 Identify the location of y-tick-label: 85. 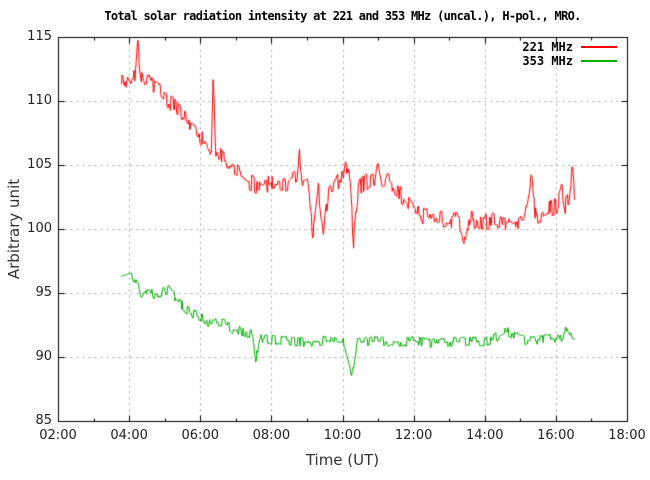
(43, 420).